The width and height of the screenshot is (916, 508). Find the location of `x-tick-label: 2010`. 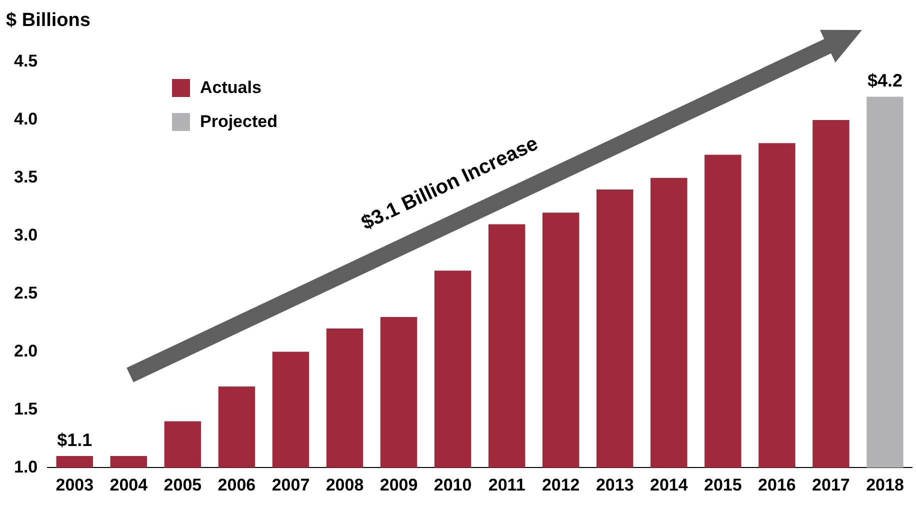

x-tick-label: 2010 is located at coordinates (453, 484).